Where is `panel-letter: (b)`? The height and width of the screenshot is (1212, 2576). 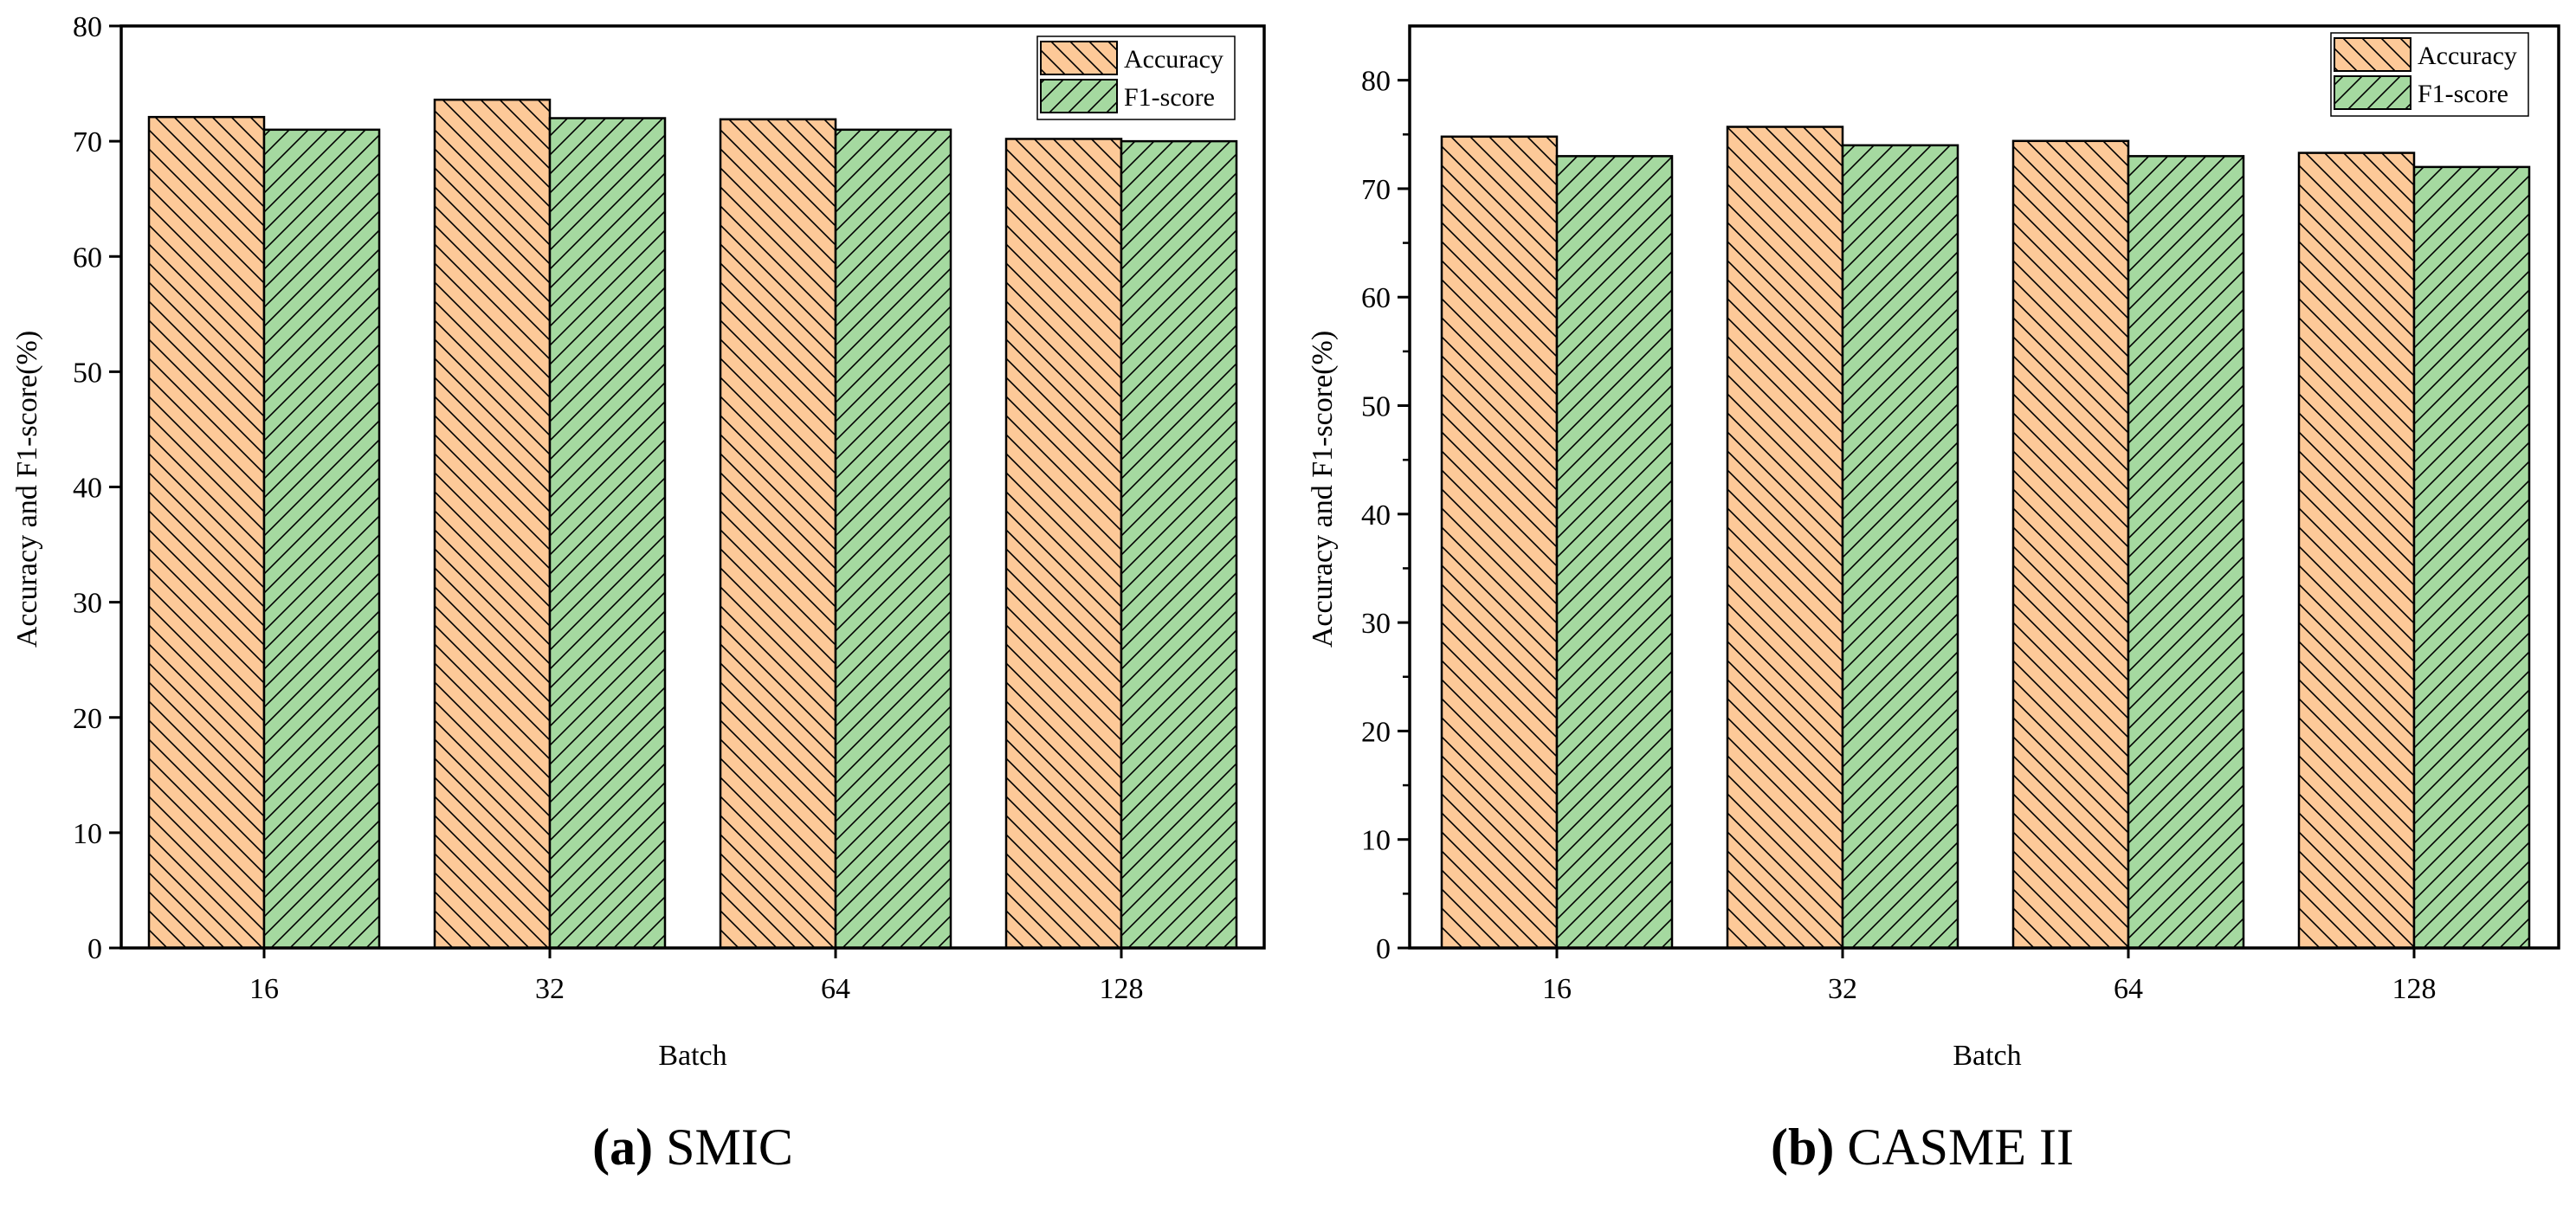 panel-letter: (b) is located at coordinates (1802, 1147).